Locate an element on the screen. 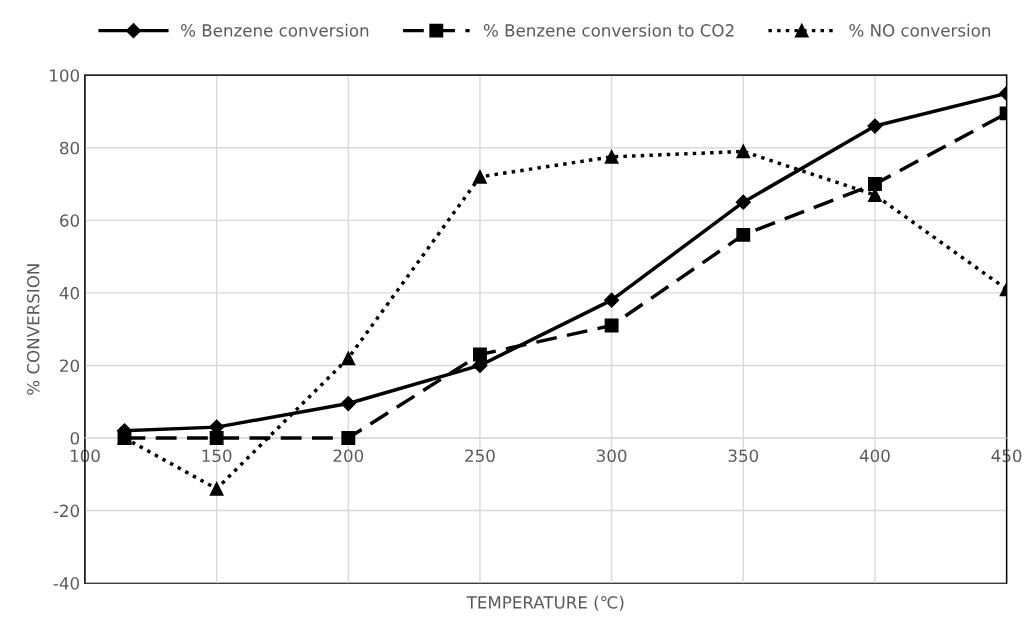  y-tick-label: -20 is located at coordinates (66, 511).